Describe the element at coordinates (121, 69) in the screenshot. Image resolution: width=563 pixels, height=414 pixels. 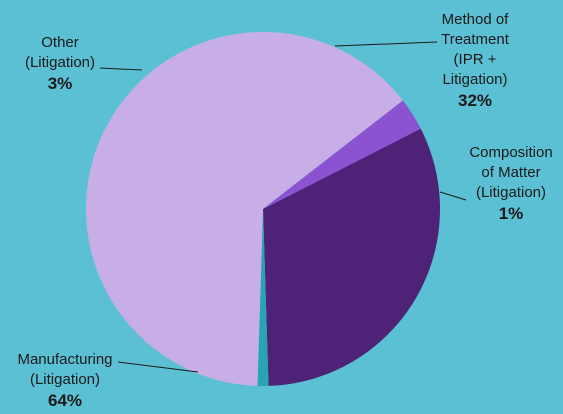
I see `leader-line-other` at that location.